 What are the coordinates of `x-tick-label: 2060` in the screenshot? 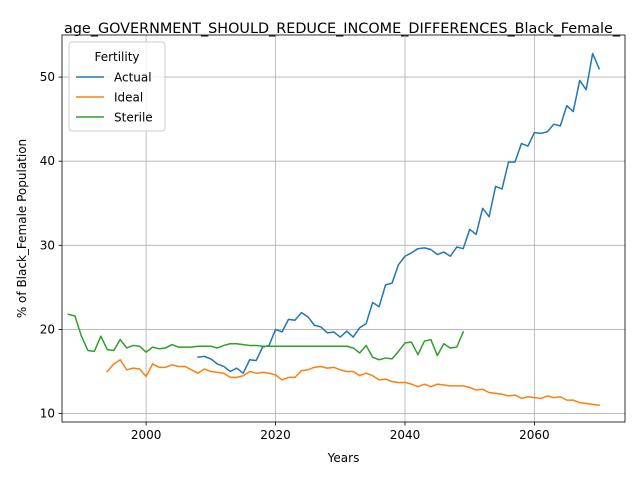 It's located at (534, 435).